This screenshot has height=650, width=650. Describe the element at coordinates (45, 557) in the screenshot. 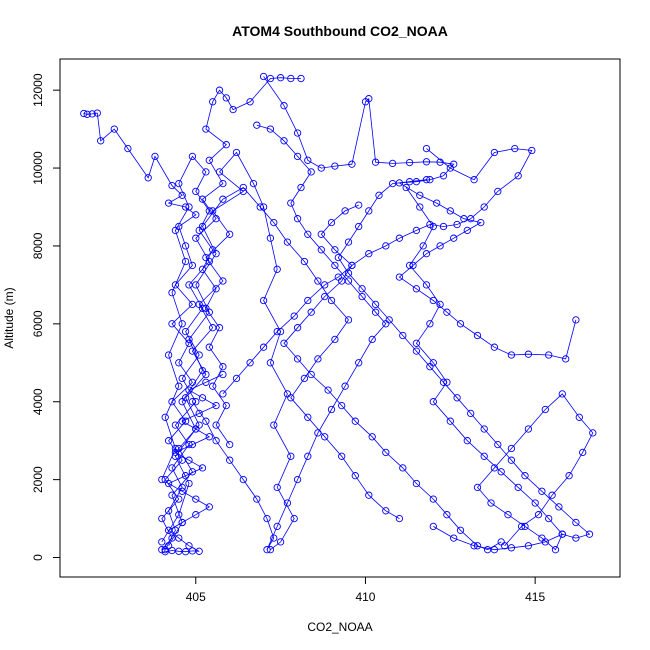

I see `y-tick: 0` at that location.